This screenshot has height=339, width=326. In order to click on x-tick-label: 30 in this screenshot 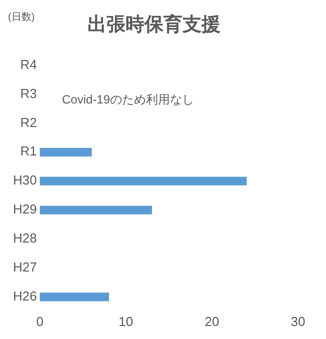, I will do `click(298, 321)`.